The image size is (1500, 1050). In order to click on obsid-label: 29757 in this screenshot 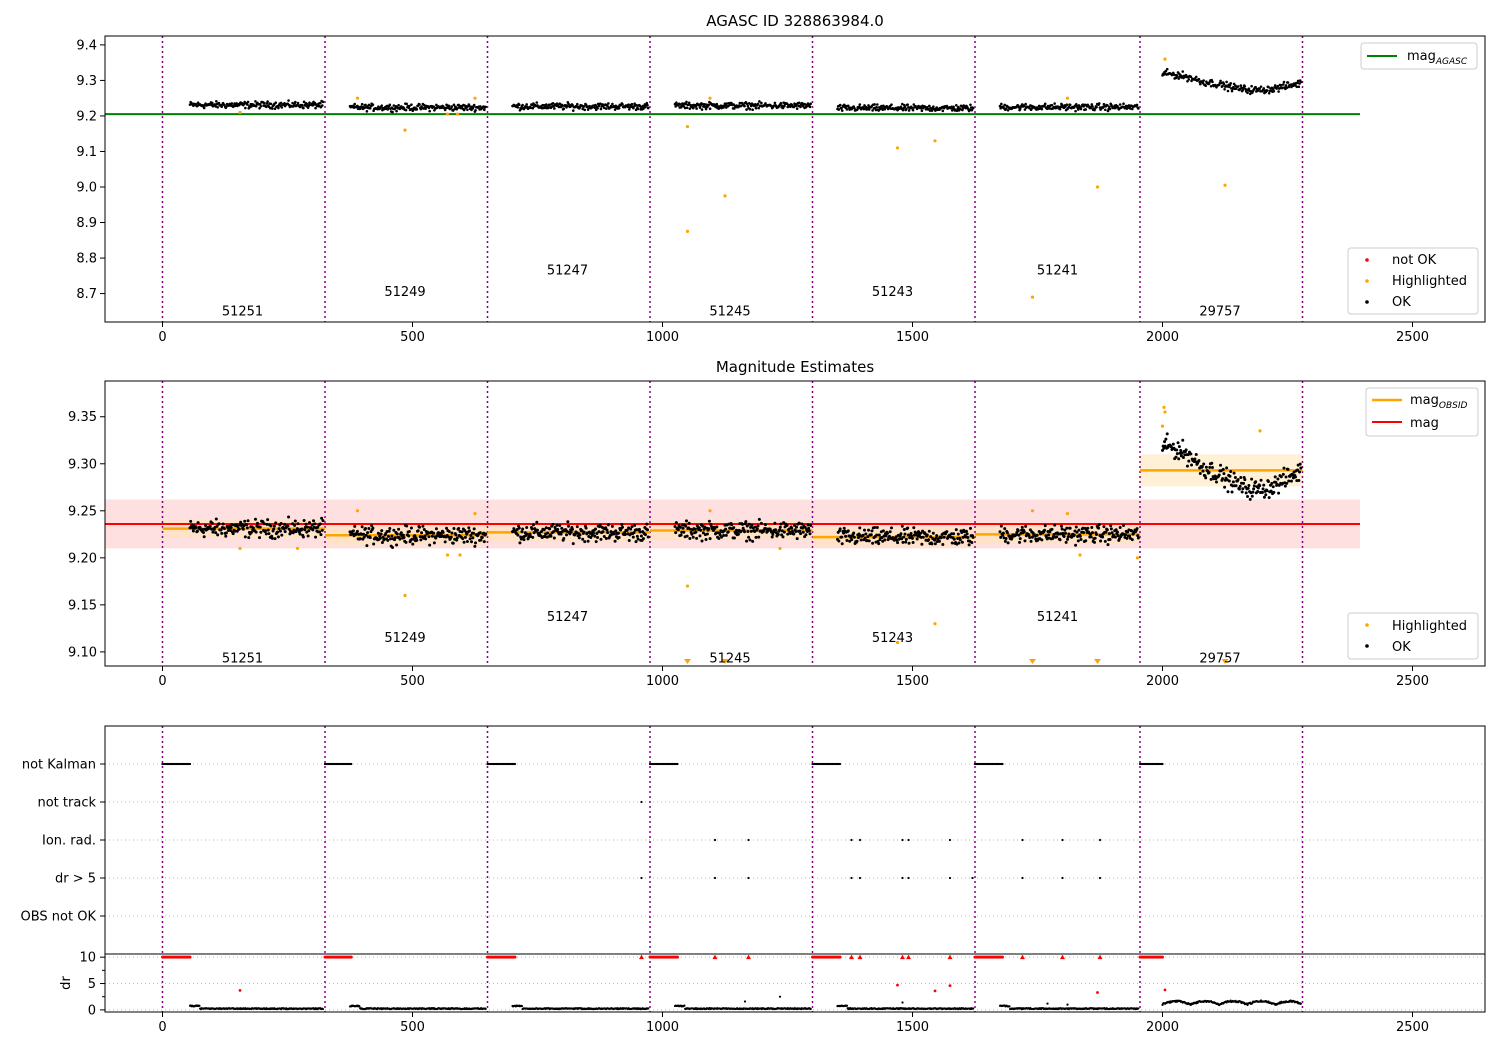, I will do `click(1219, 311)`.